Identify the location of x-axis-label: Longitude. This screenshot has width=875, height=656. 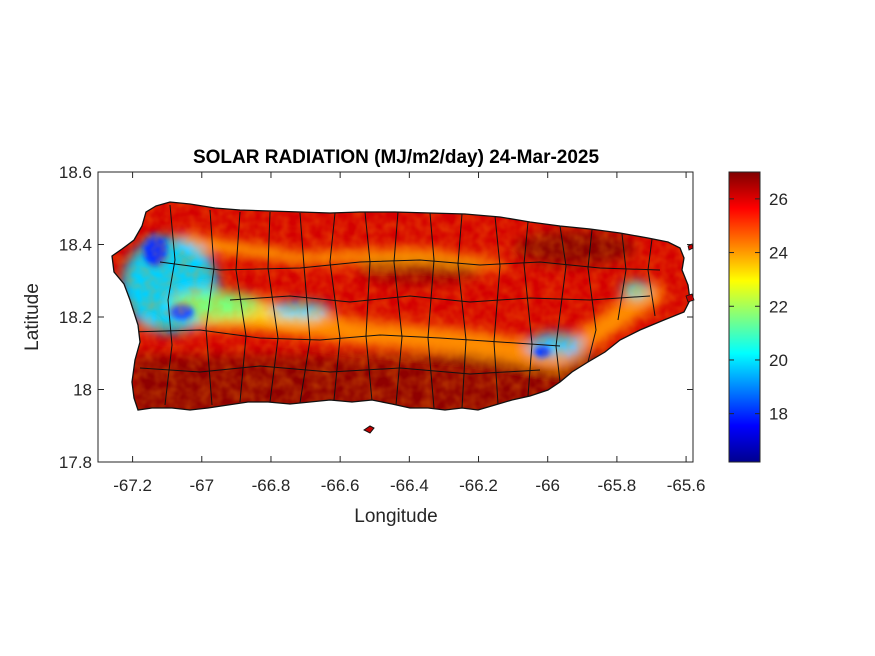
(395, 516).